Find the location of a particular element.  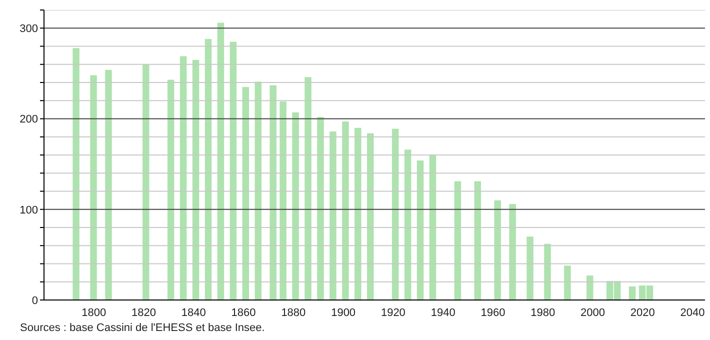

x-tick-label: 2040 is located at coordinates (692, 312).